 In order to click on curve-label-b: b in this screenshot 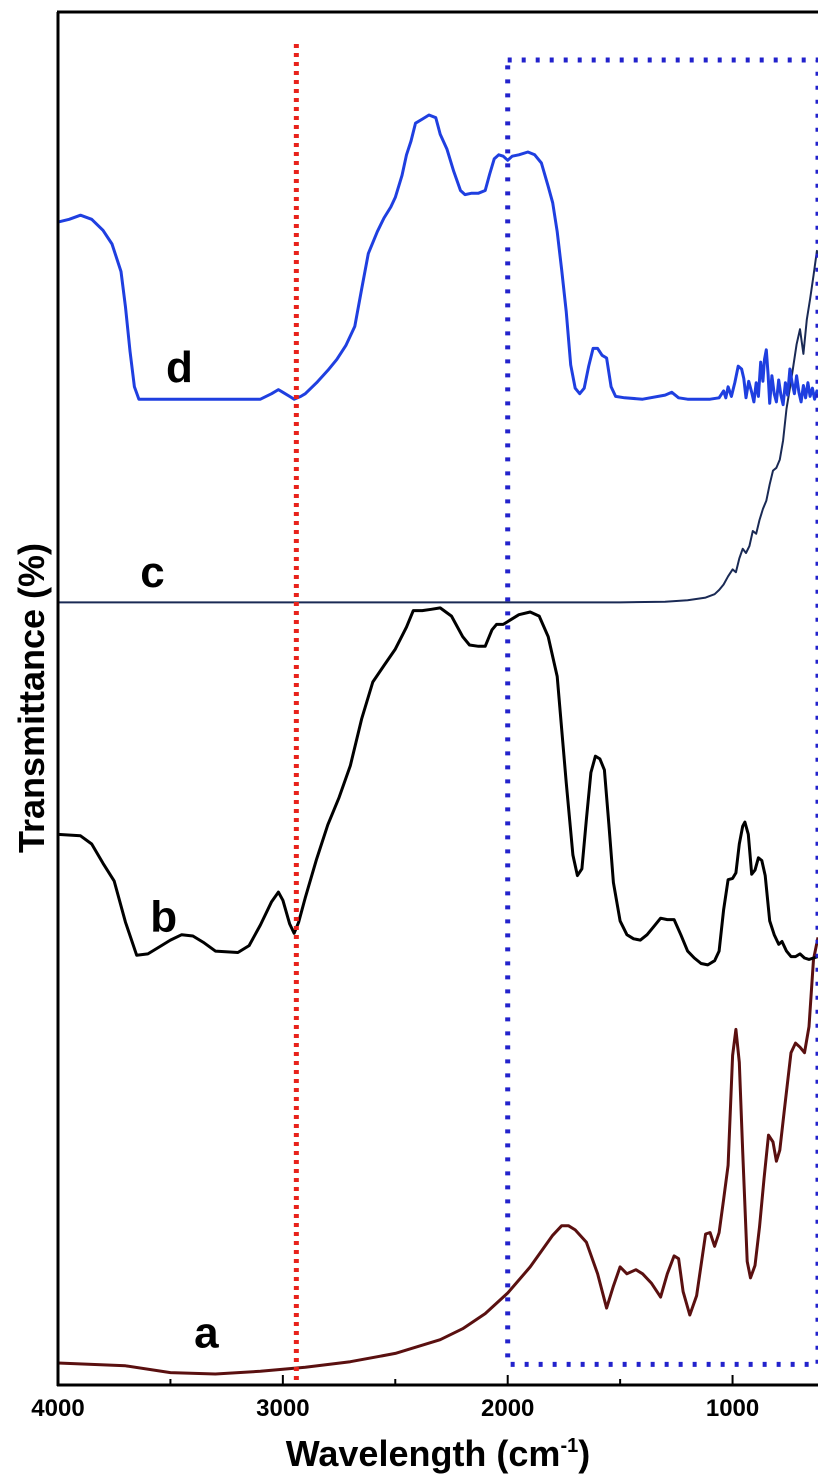, I will do `click(163, 916)`.